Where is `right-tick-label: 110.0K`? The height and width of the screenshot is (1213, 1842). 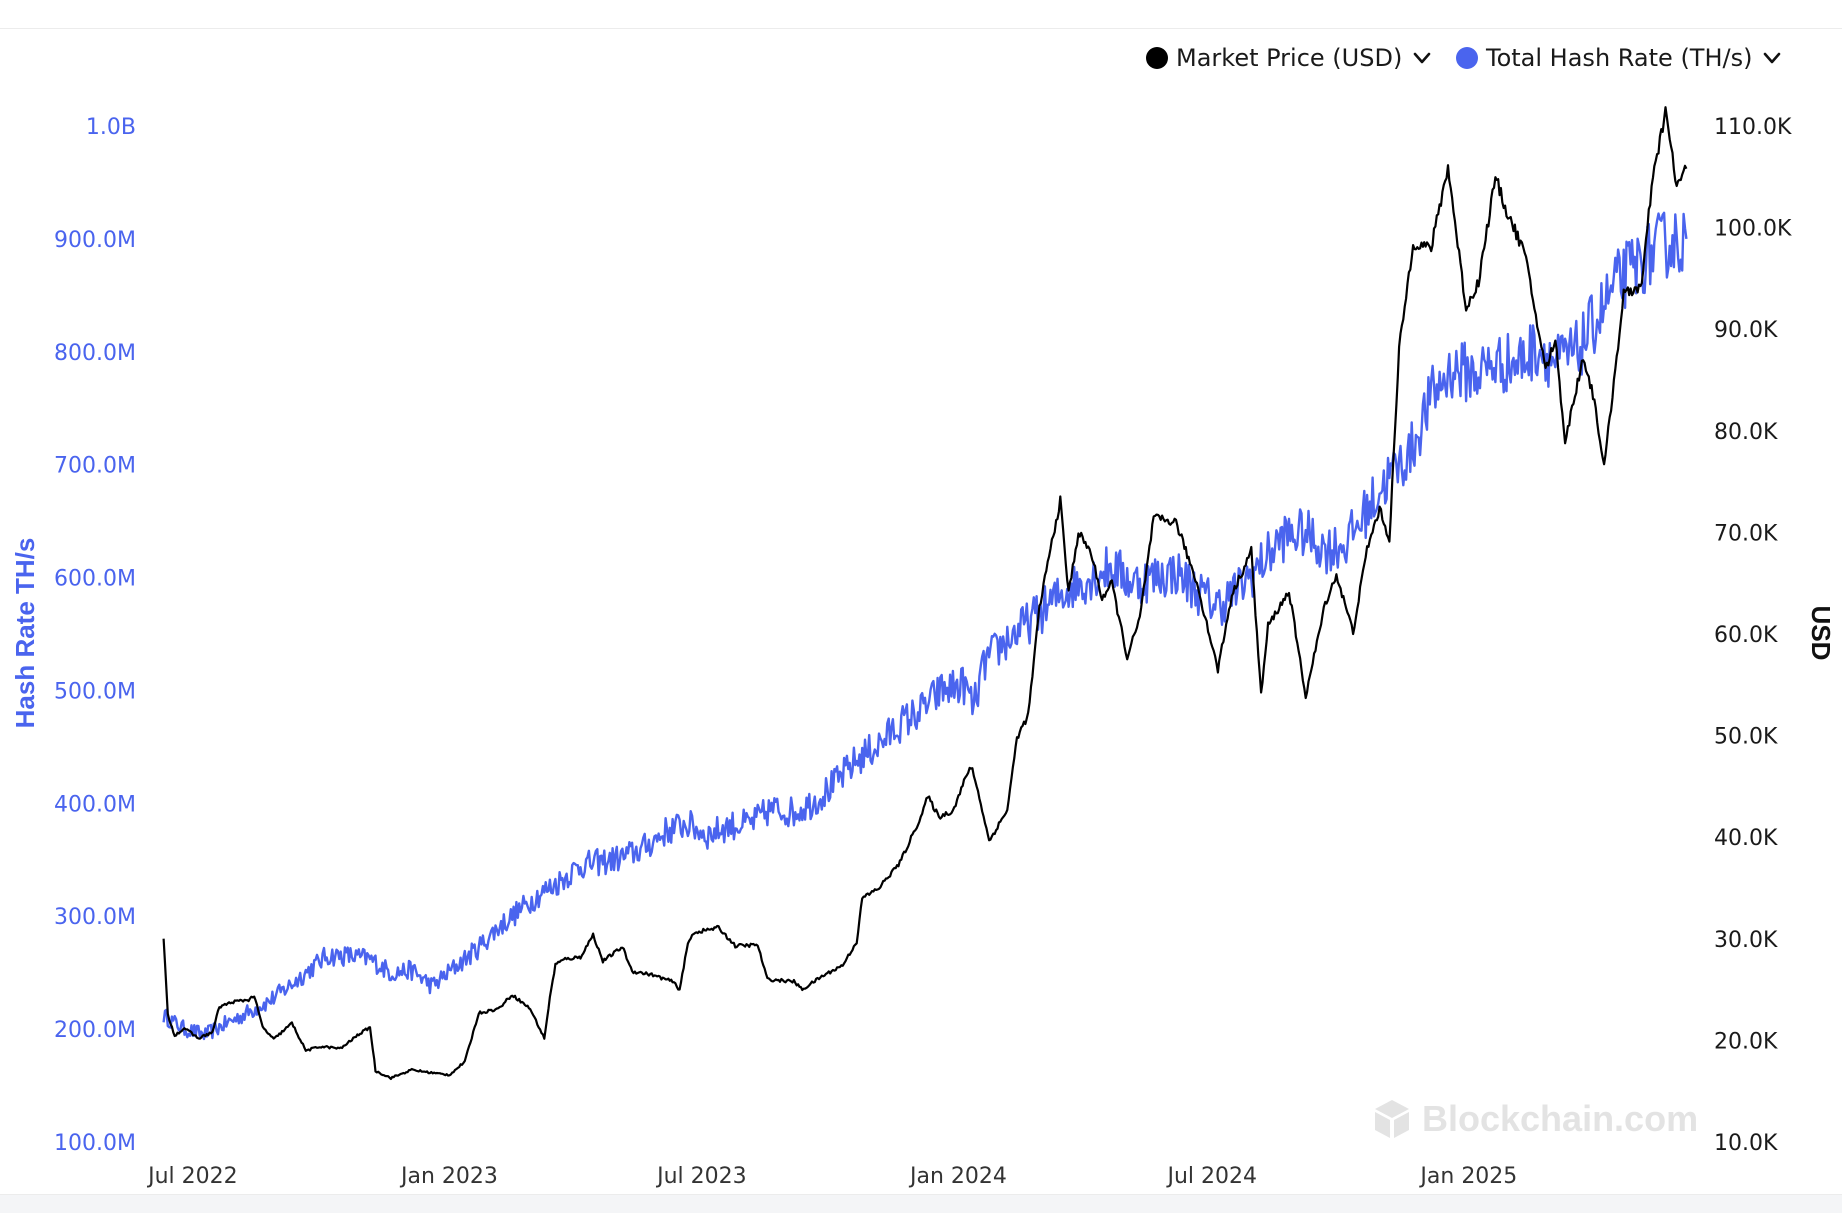
right-tick-label: 110.0K is located at coordinates (1753, 127).